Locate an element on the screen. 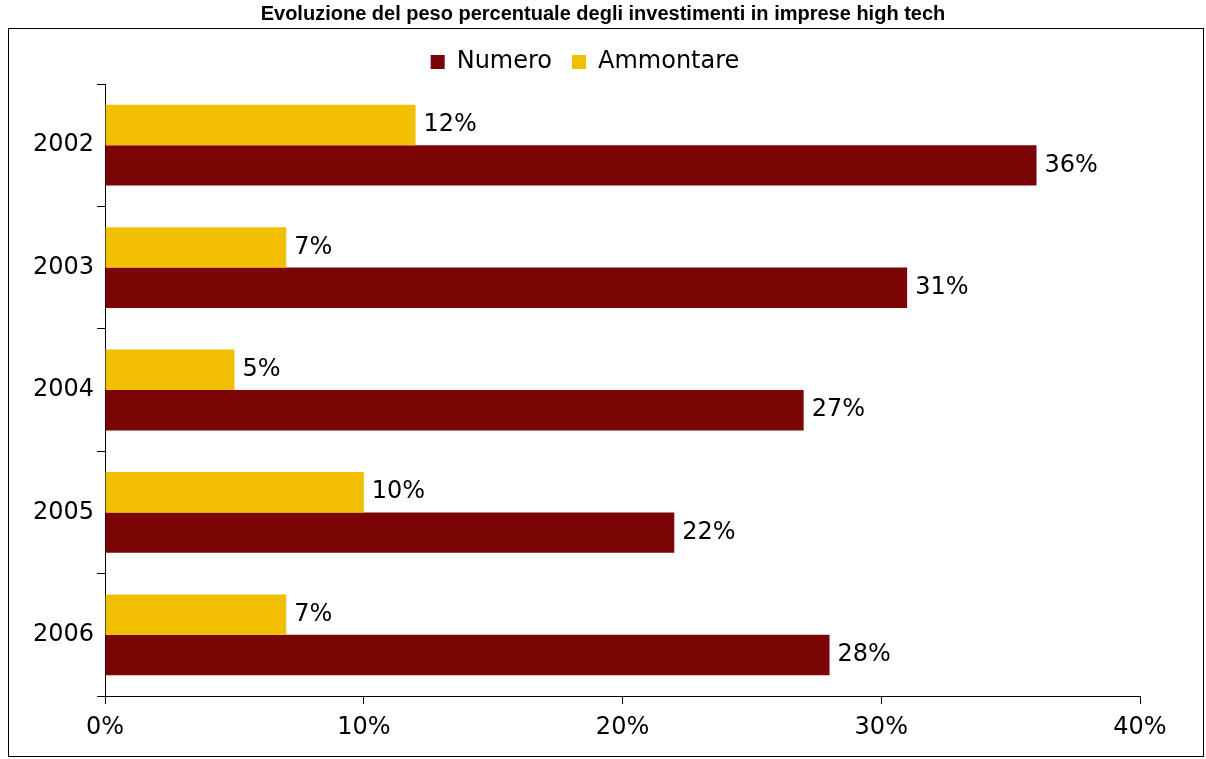 This screenshot has height=759, width=1206. data-label: 27% is located at coordinates (838, 408).